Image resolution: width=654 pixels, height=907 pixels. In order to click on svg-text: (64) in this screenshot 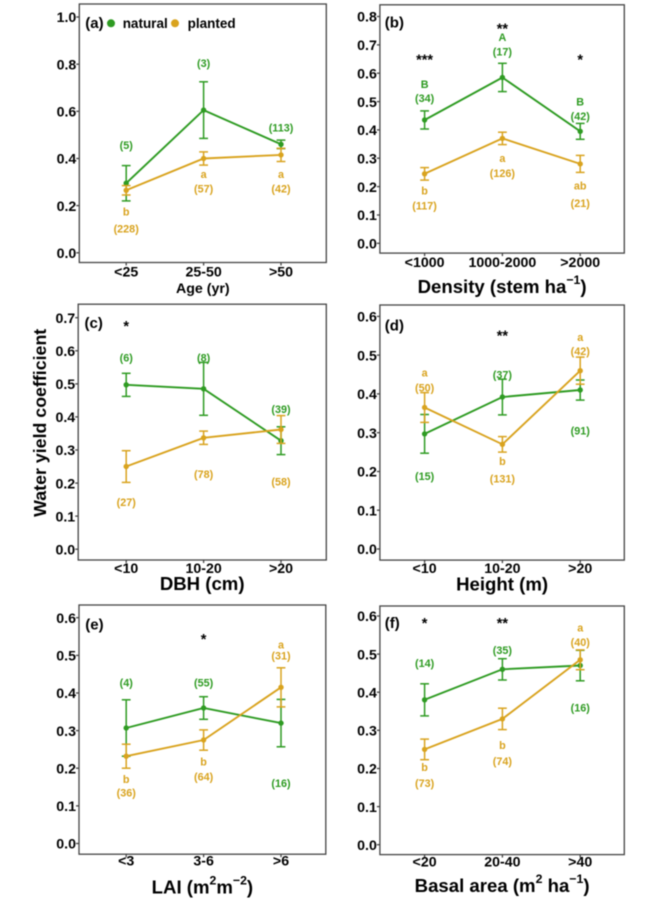, I will do `click(204, 777)`.